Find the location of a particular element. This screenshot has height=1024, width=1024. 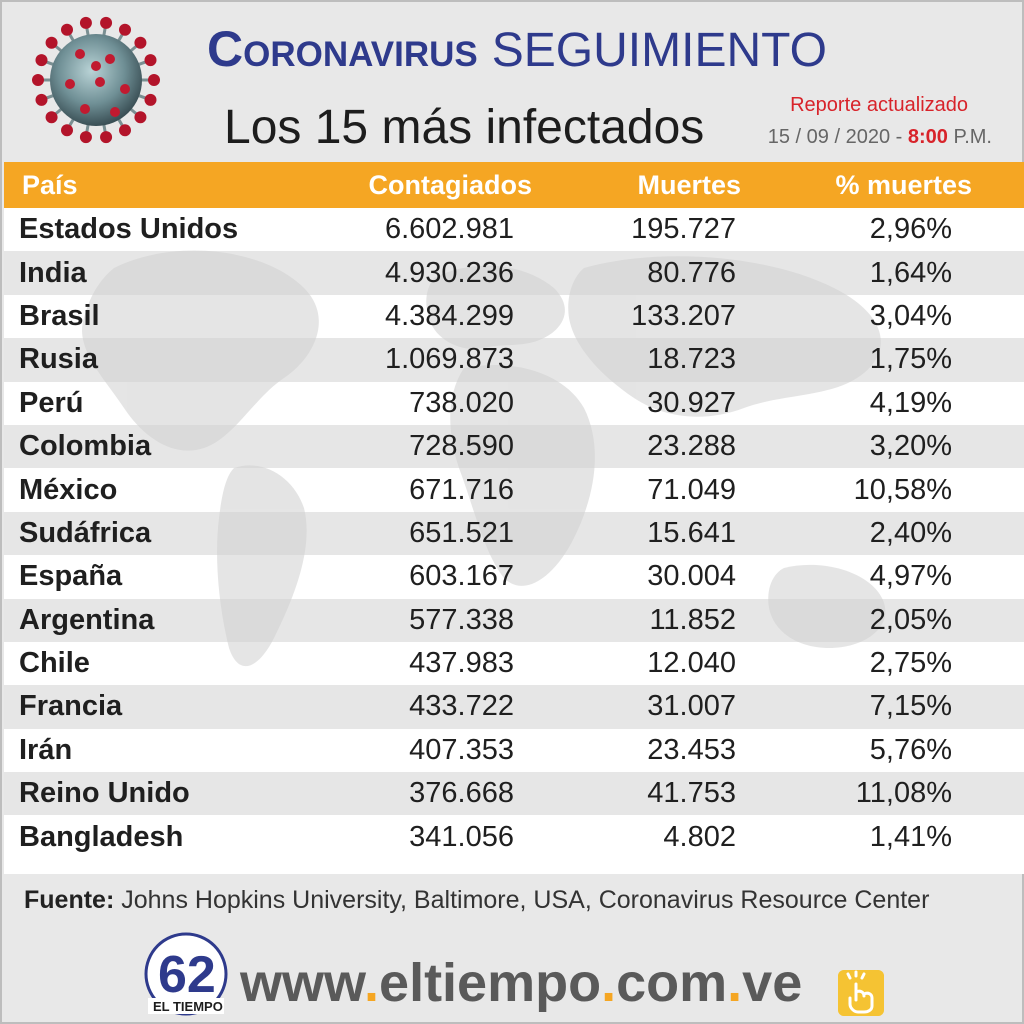

cell-cases: 433.722 is located at coordinates (461, 706).